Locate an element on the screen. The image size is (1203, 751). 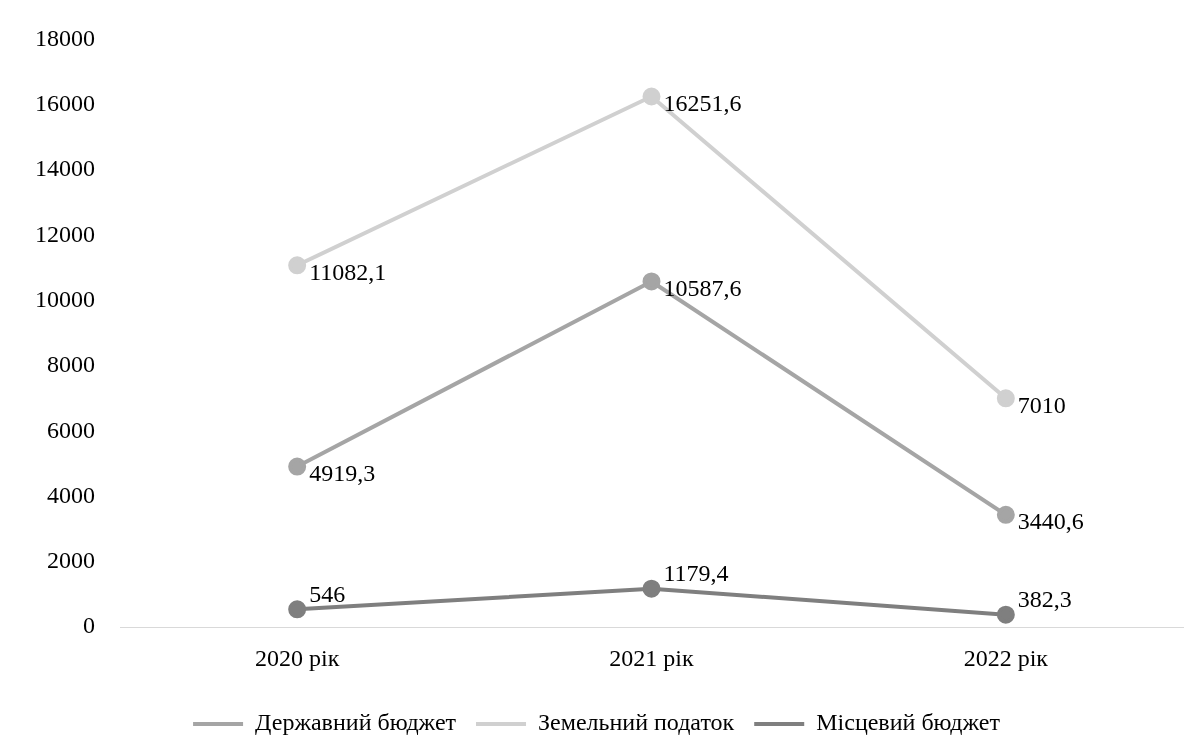
y-tick-label: 8000 is located at coordinates (71, 364).